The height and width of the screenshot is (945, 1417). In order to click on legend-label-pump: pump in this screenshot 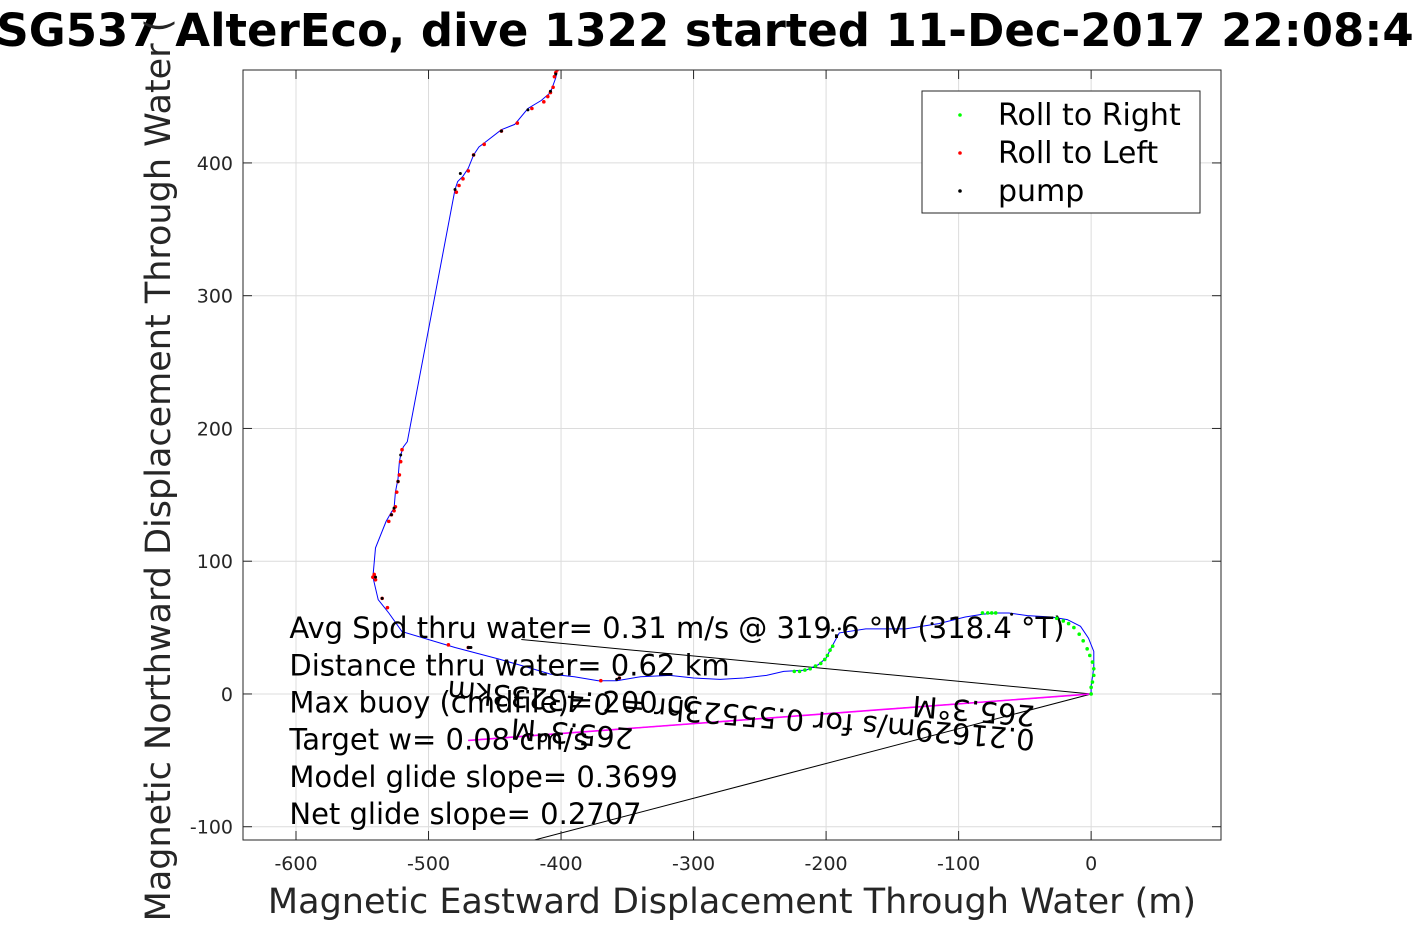, I will do `click(1041, 191)`.